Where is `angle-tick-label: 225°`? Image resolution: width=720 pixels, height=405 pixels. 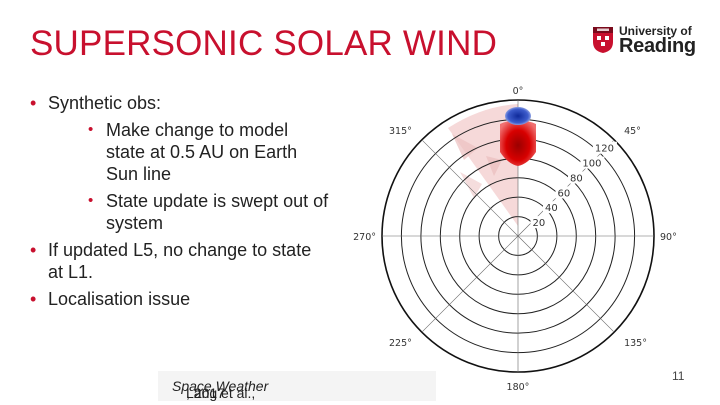 angle-tick-label: 225° is located at coordinates (400, 343).